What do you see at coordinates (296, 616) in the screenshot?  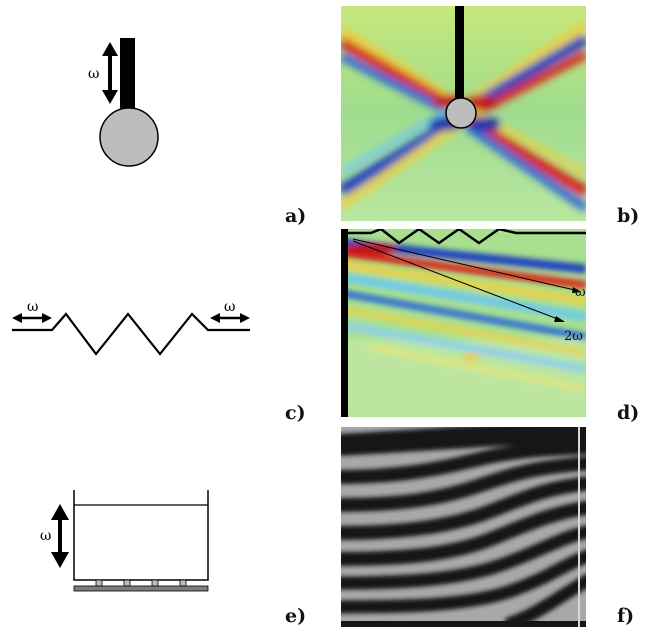 I see `panel-label-e: e)` at bounding box center [296, 616].